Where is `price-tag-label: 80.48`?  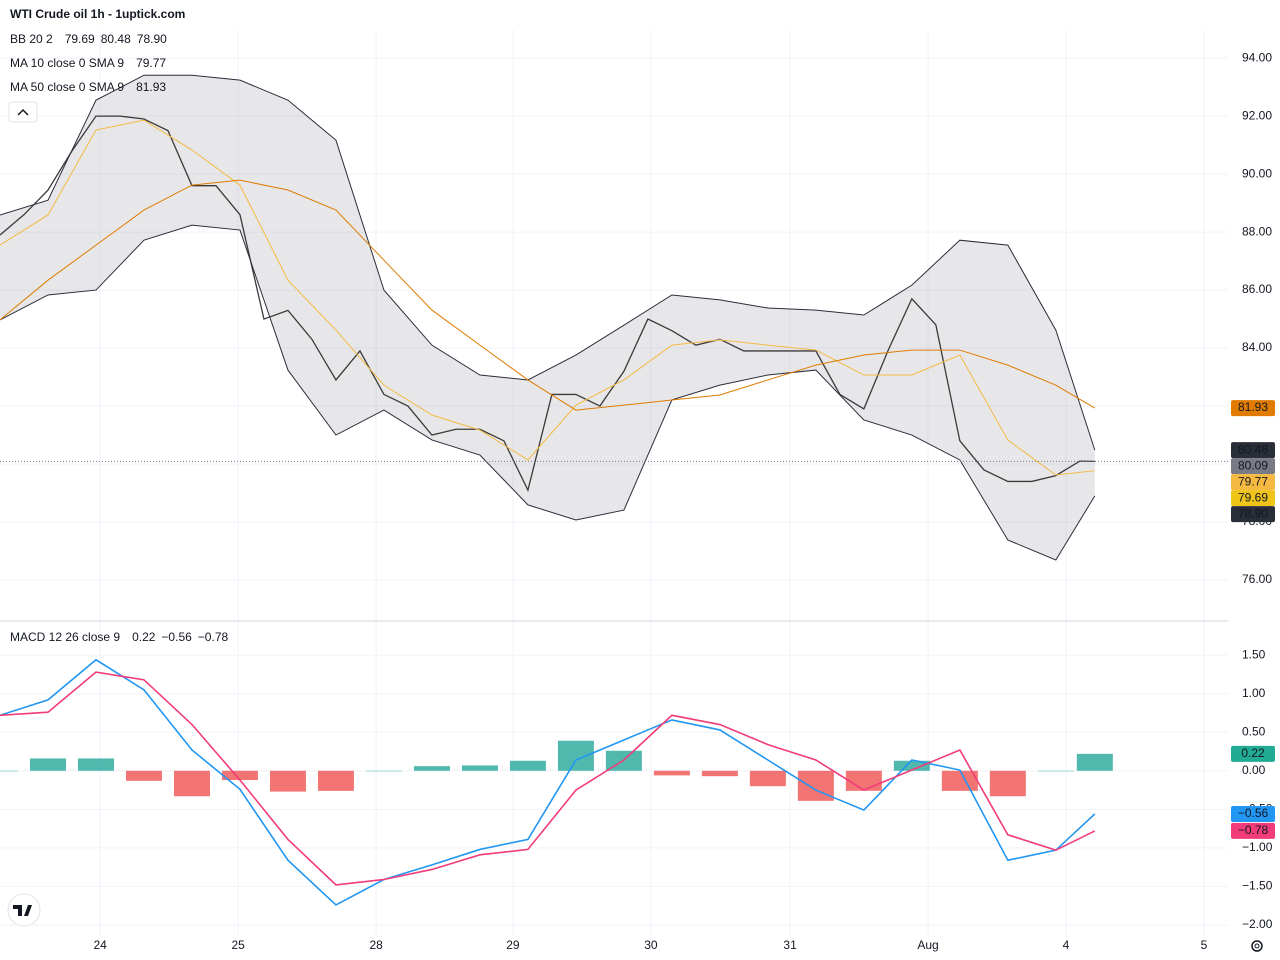 price-tag-label: 80.48 is located at coordinates (1253, 449).